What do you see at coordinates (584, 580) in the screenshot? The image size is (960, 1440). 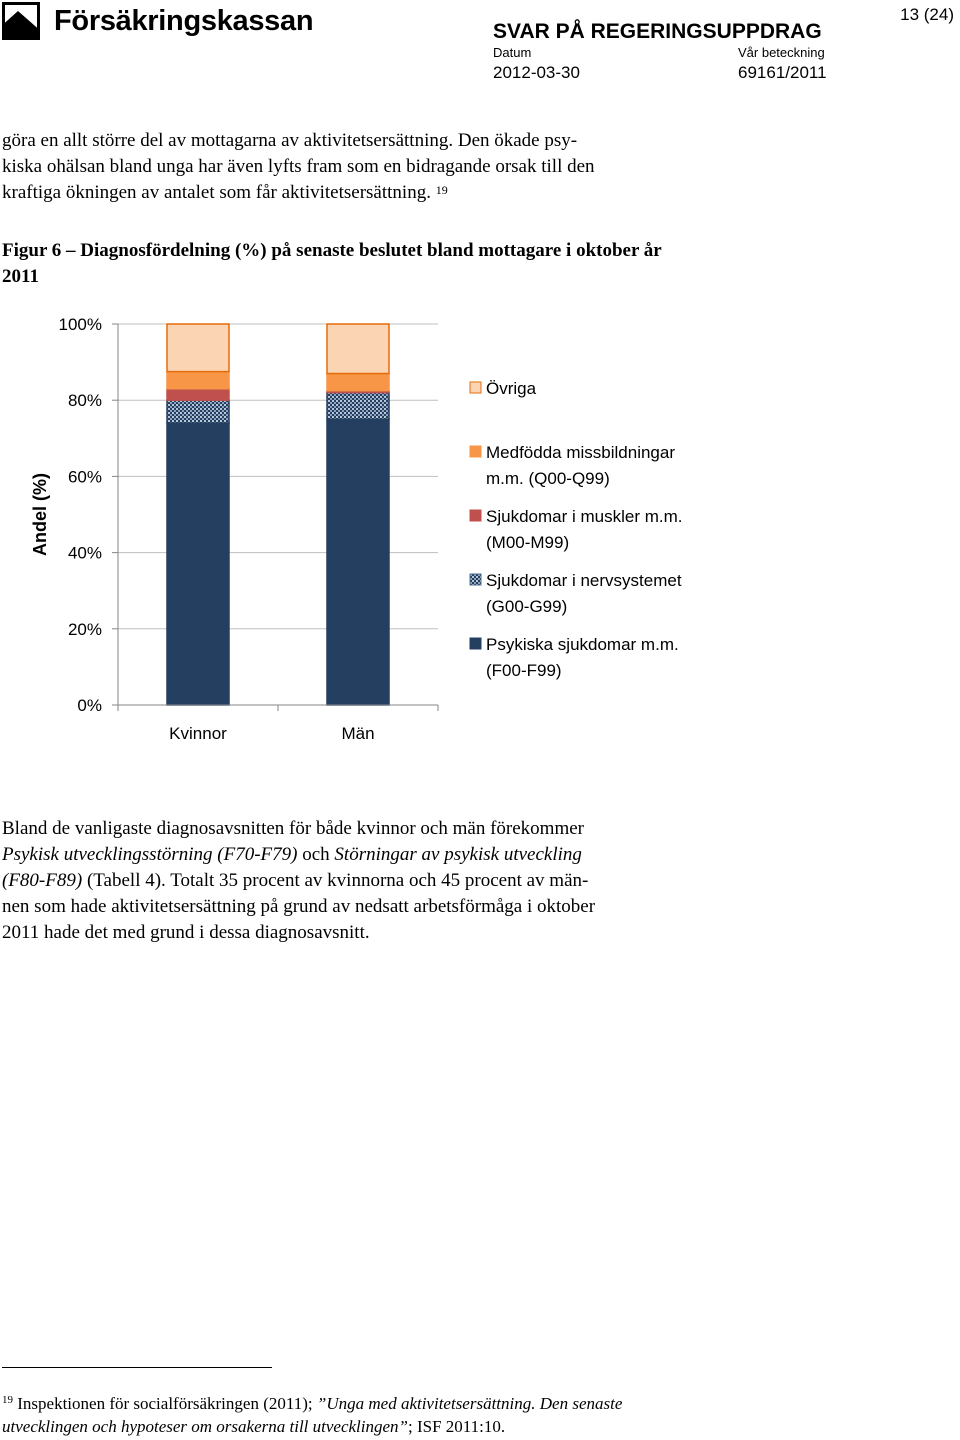 I see `legend-label: Sjukdomar i nervsystemet` at bounding box center [584, 580].